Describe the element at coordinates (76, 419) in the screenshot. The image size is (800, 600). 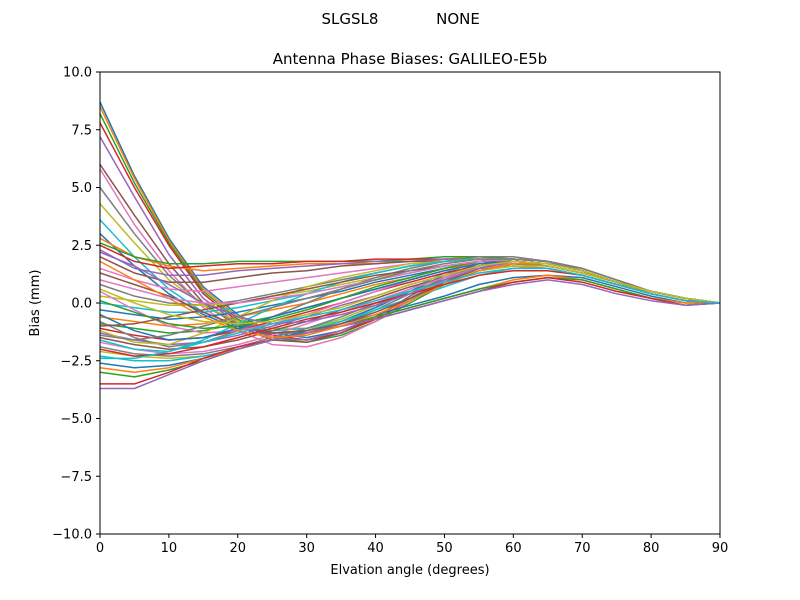
I see `y-tick-label: −5.0` at that location.